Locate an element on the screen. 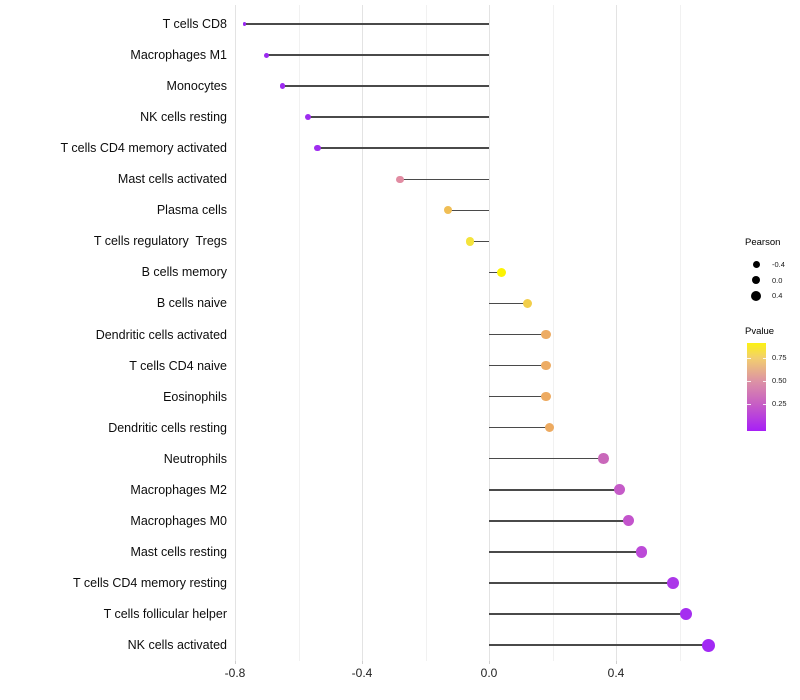 The height and width of the screenshot is (700, 800). legend-pearson-label: 0.0 is located at coordinates (777, 280).